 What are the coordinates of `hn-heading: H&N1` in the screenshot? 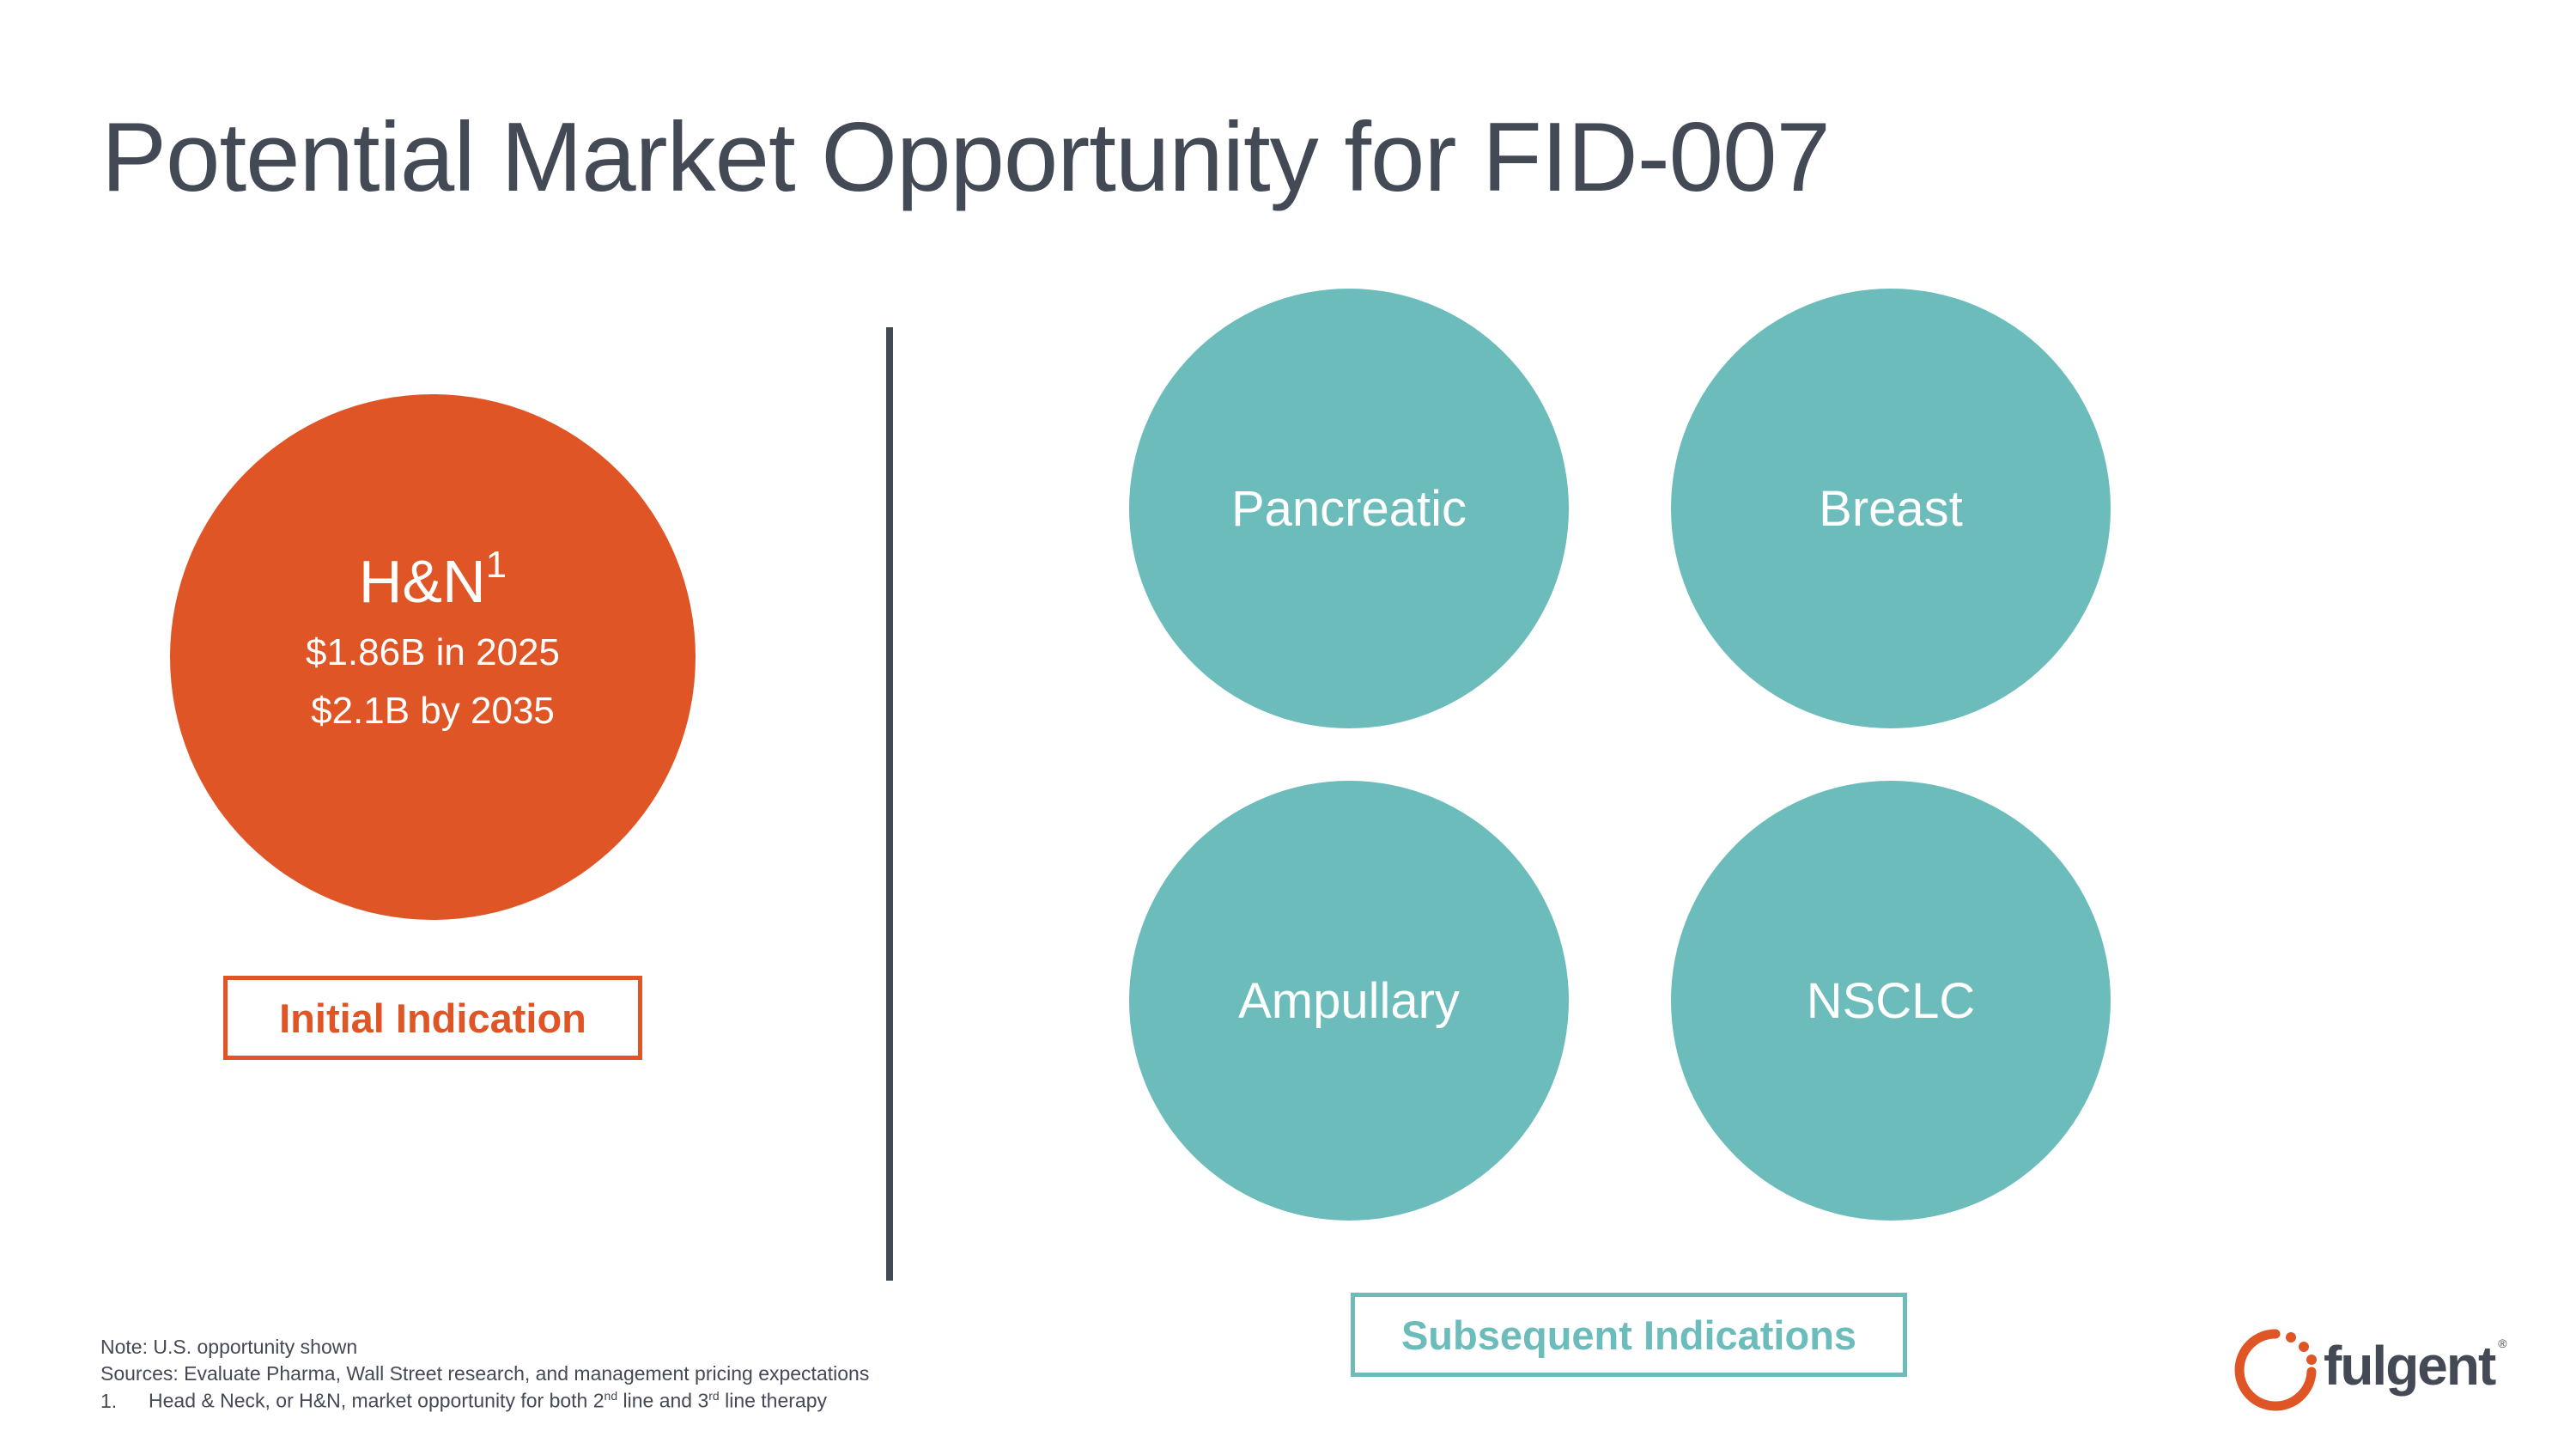 It's located at (432, 580).